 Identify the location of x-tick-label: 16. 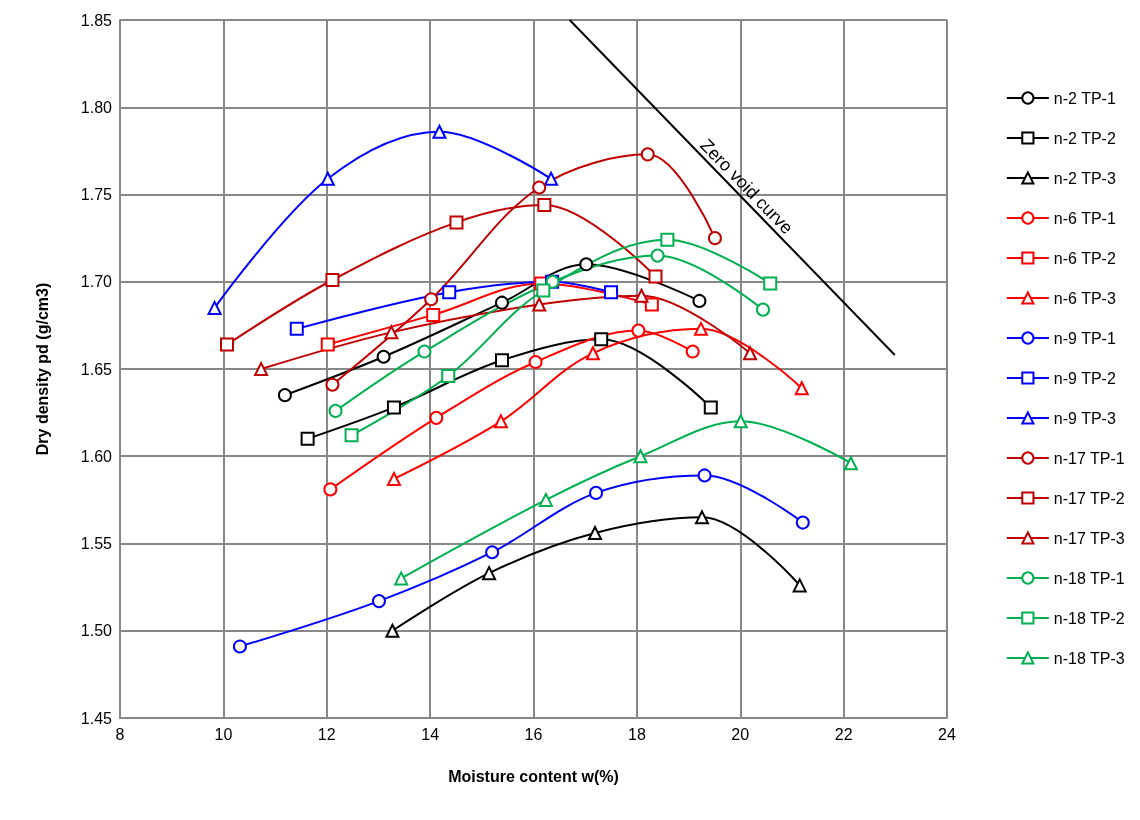
(533, 734).